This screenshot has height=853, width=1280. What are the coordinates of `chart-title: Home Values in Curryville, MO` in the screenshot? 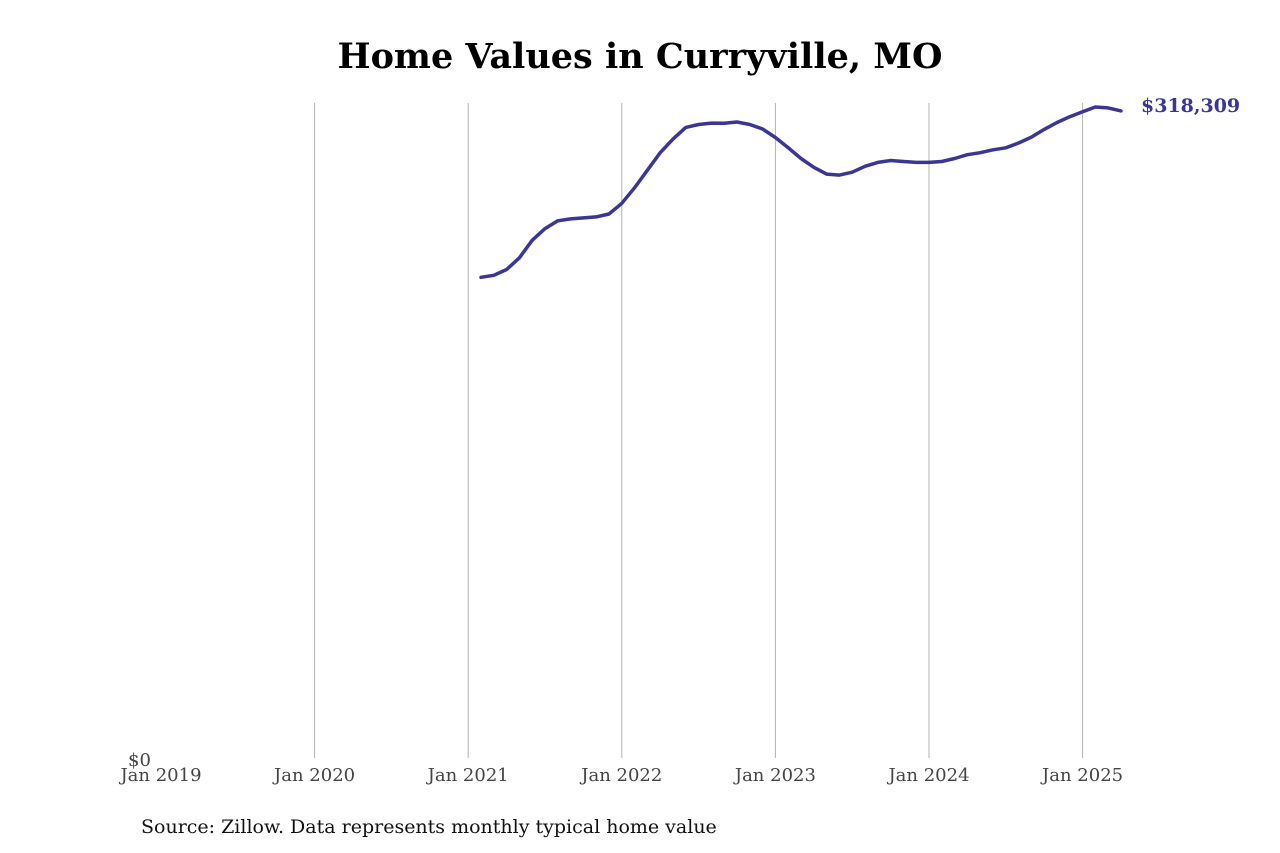 It's located at (640, 56).